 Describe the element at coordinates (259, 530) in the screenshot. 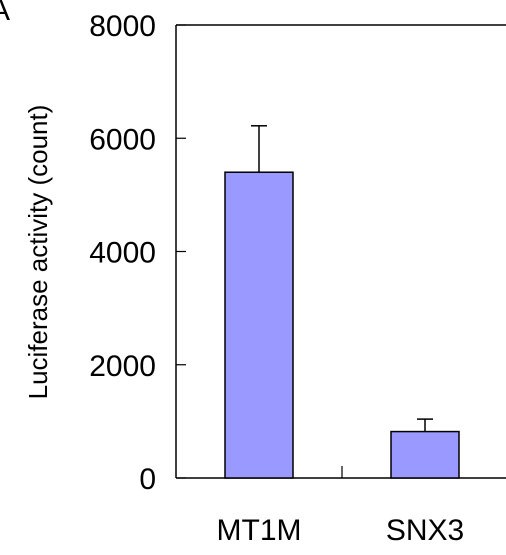

I see `x-category-label: MT1M` at that location.